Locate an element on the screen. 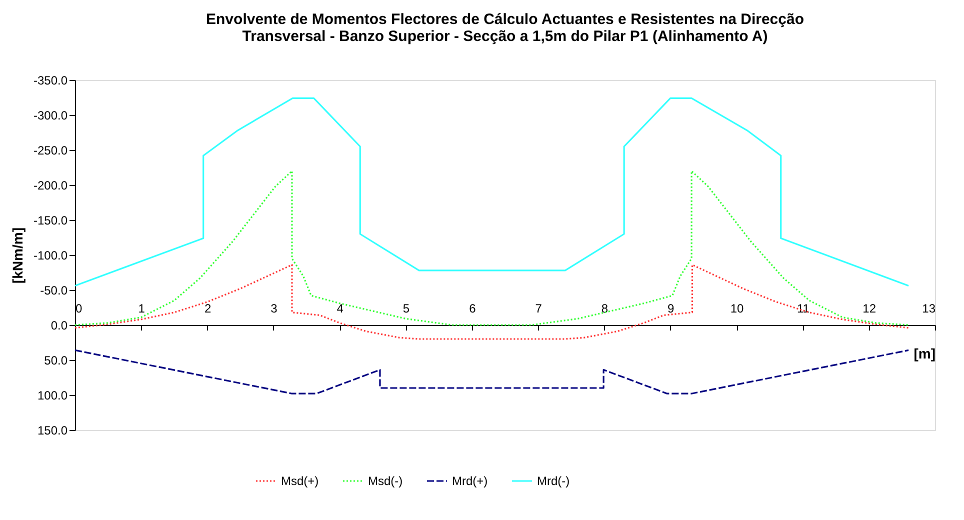 The image size is (964, 520). y-axis-title: [kNm/m] is located at coordinates (17, 255).